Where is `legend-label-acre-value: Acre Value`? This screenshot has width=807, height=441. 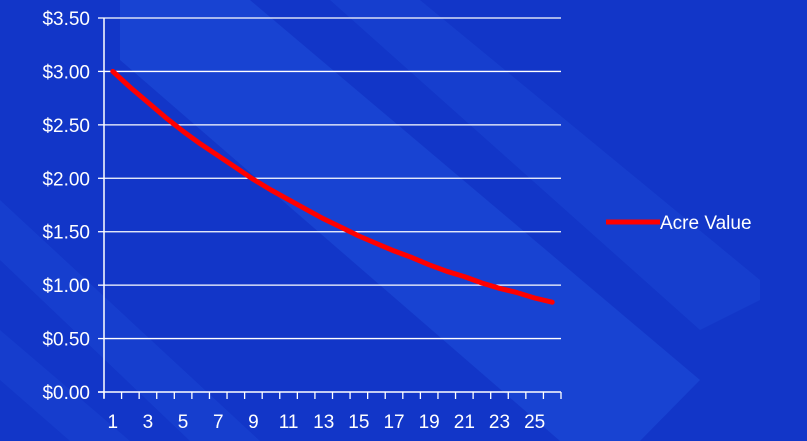 legend-label-acre-value: Acre Value is located at coordinates (706, 223).